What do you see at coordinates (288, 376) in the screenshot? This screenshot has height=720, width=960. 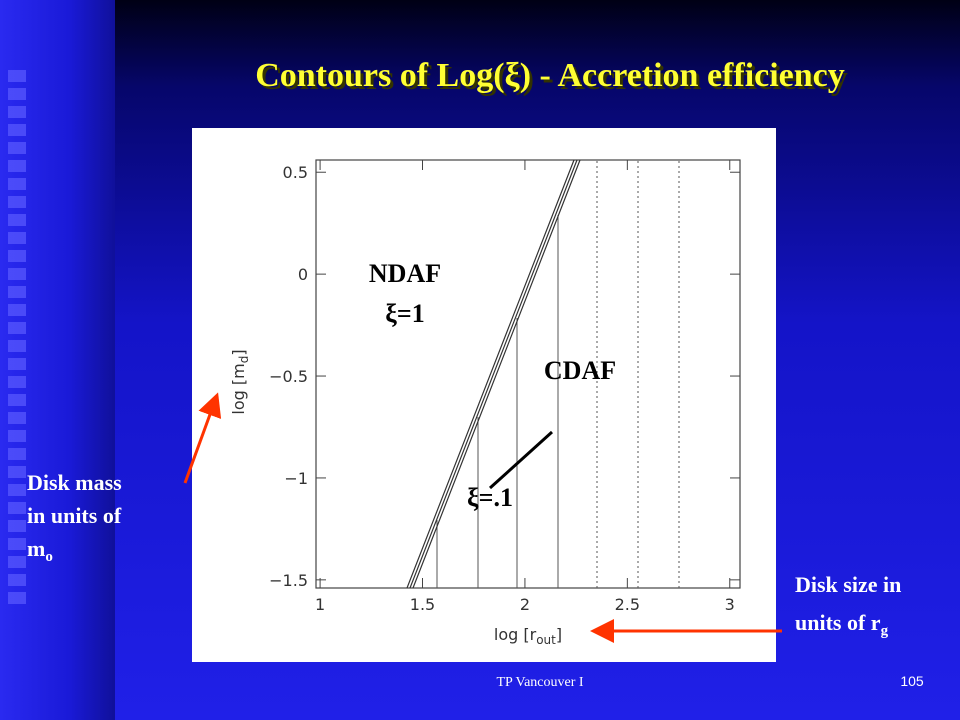 I see `y-tick-label: −0.5` at bounding box center [288, 376].